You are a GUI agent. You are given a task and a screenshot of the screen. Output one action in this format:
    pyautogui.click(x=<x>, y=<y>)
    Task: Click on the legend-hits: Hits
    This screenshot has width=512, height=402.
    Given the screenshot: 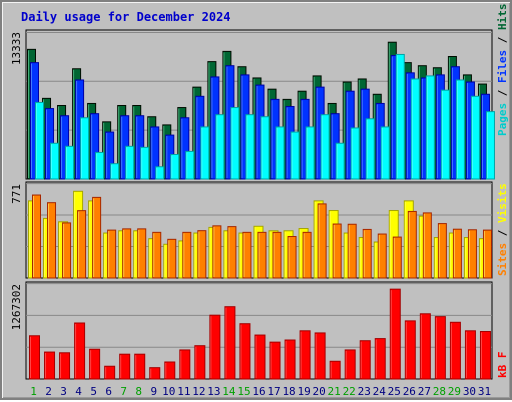 What is the action you would take?
    pyautogui.click(x=502, y=17)
    